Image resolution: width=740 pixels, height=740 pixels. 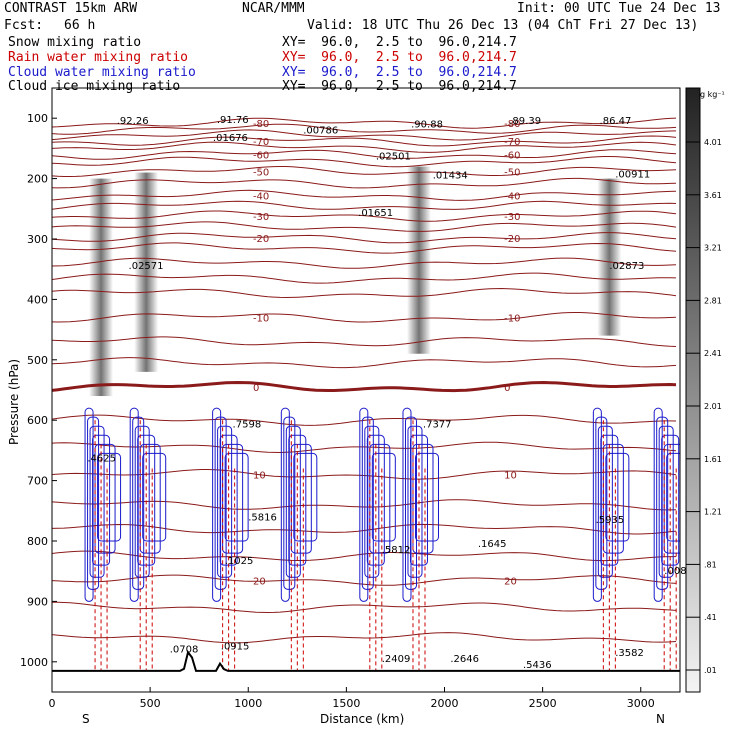 What do you see at coordinates (259, 476) in the screenshot?
I see `isotherm-label: 10` at bounding box center [259, 476].